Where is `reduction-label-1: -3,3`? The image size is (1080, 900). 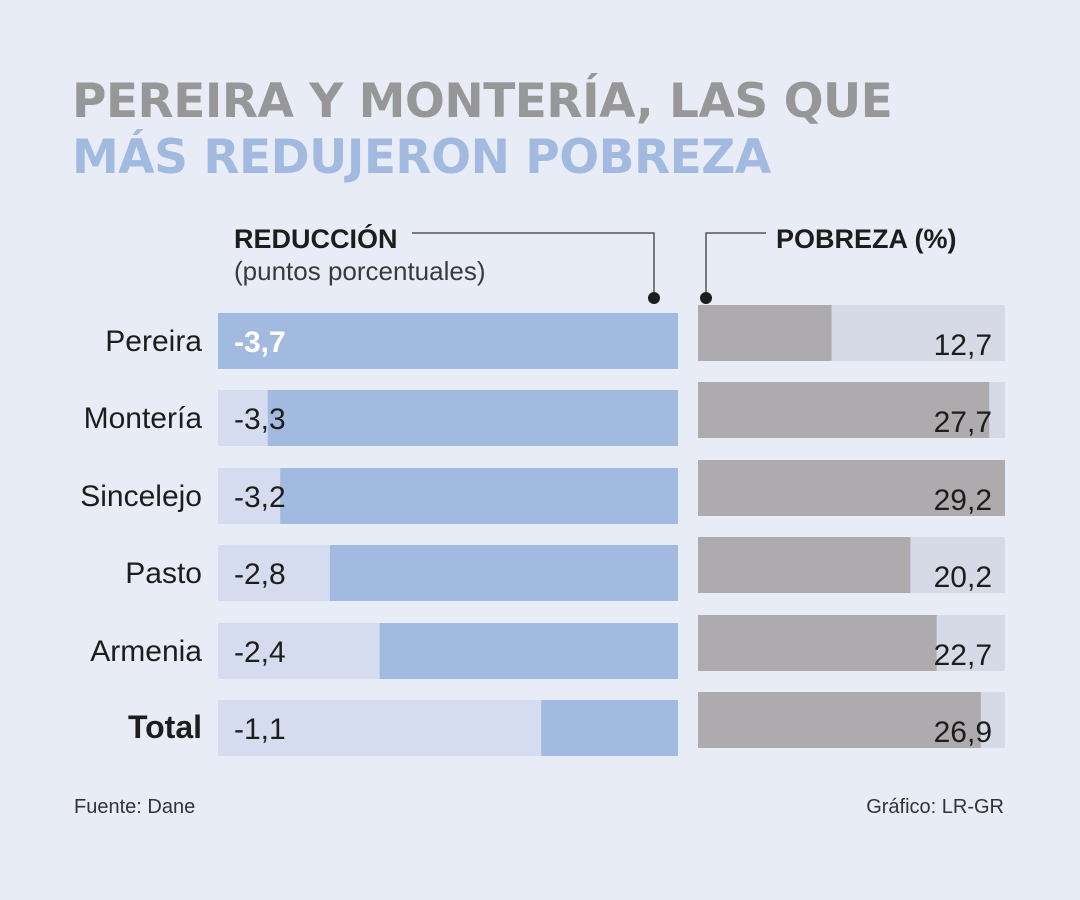
reduction-label-1: -3,3 is located at coordinates (260, 419).